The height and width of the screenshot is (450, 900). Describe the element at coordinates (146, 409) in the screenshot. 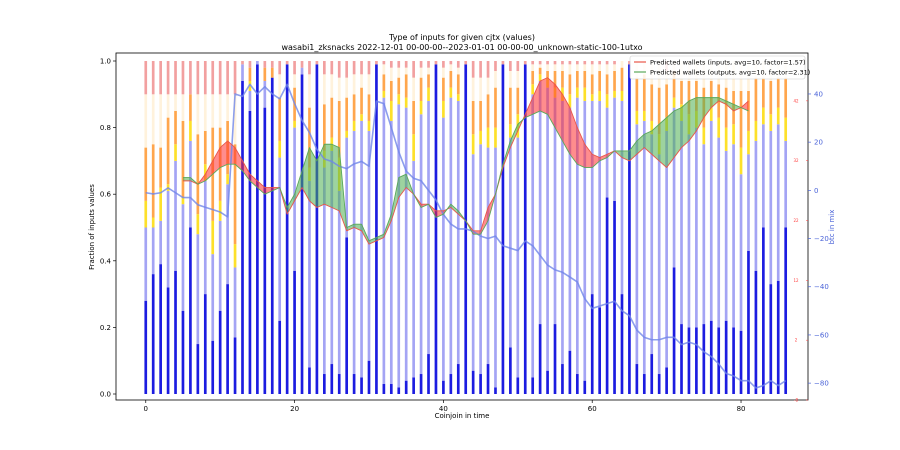

I see `x-tick-label: 0` at that location.